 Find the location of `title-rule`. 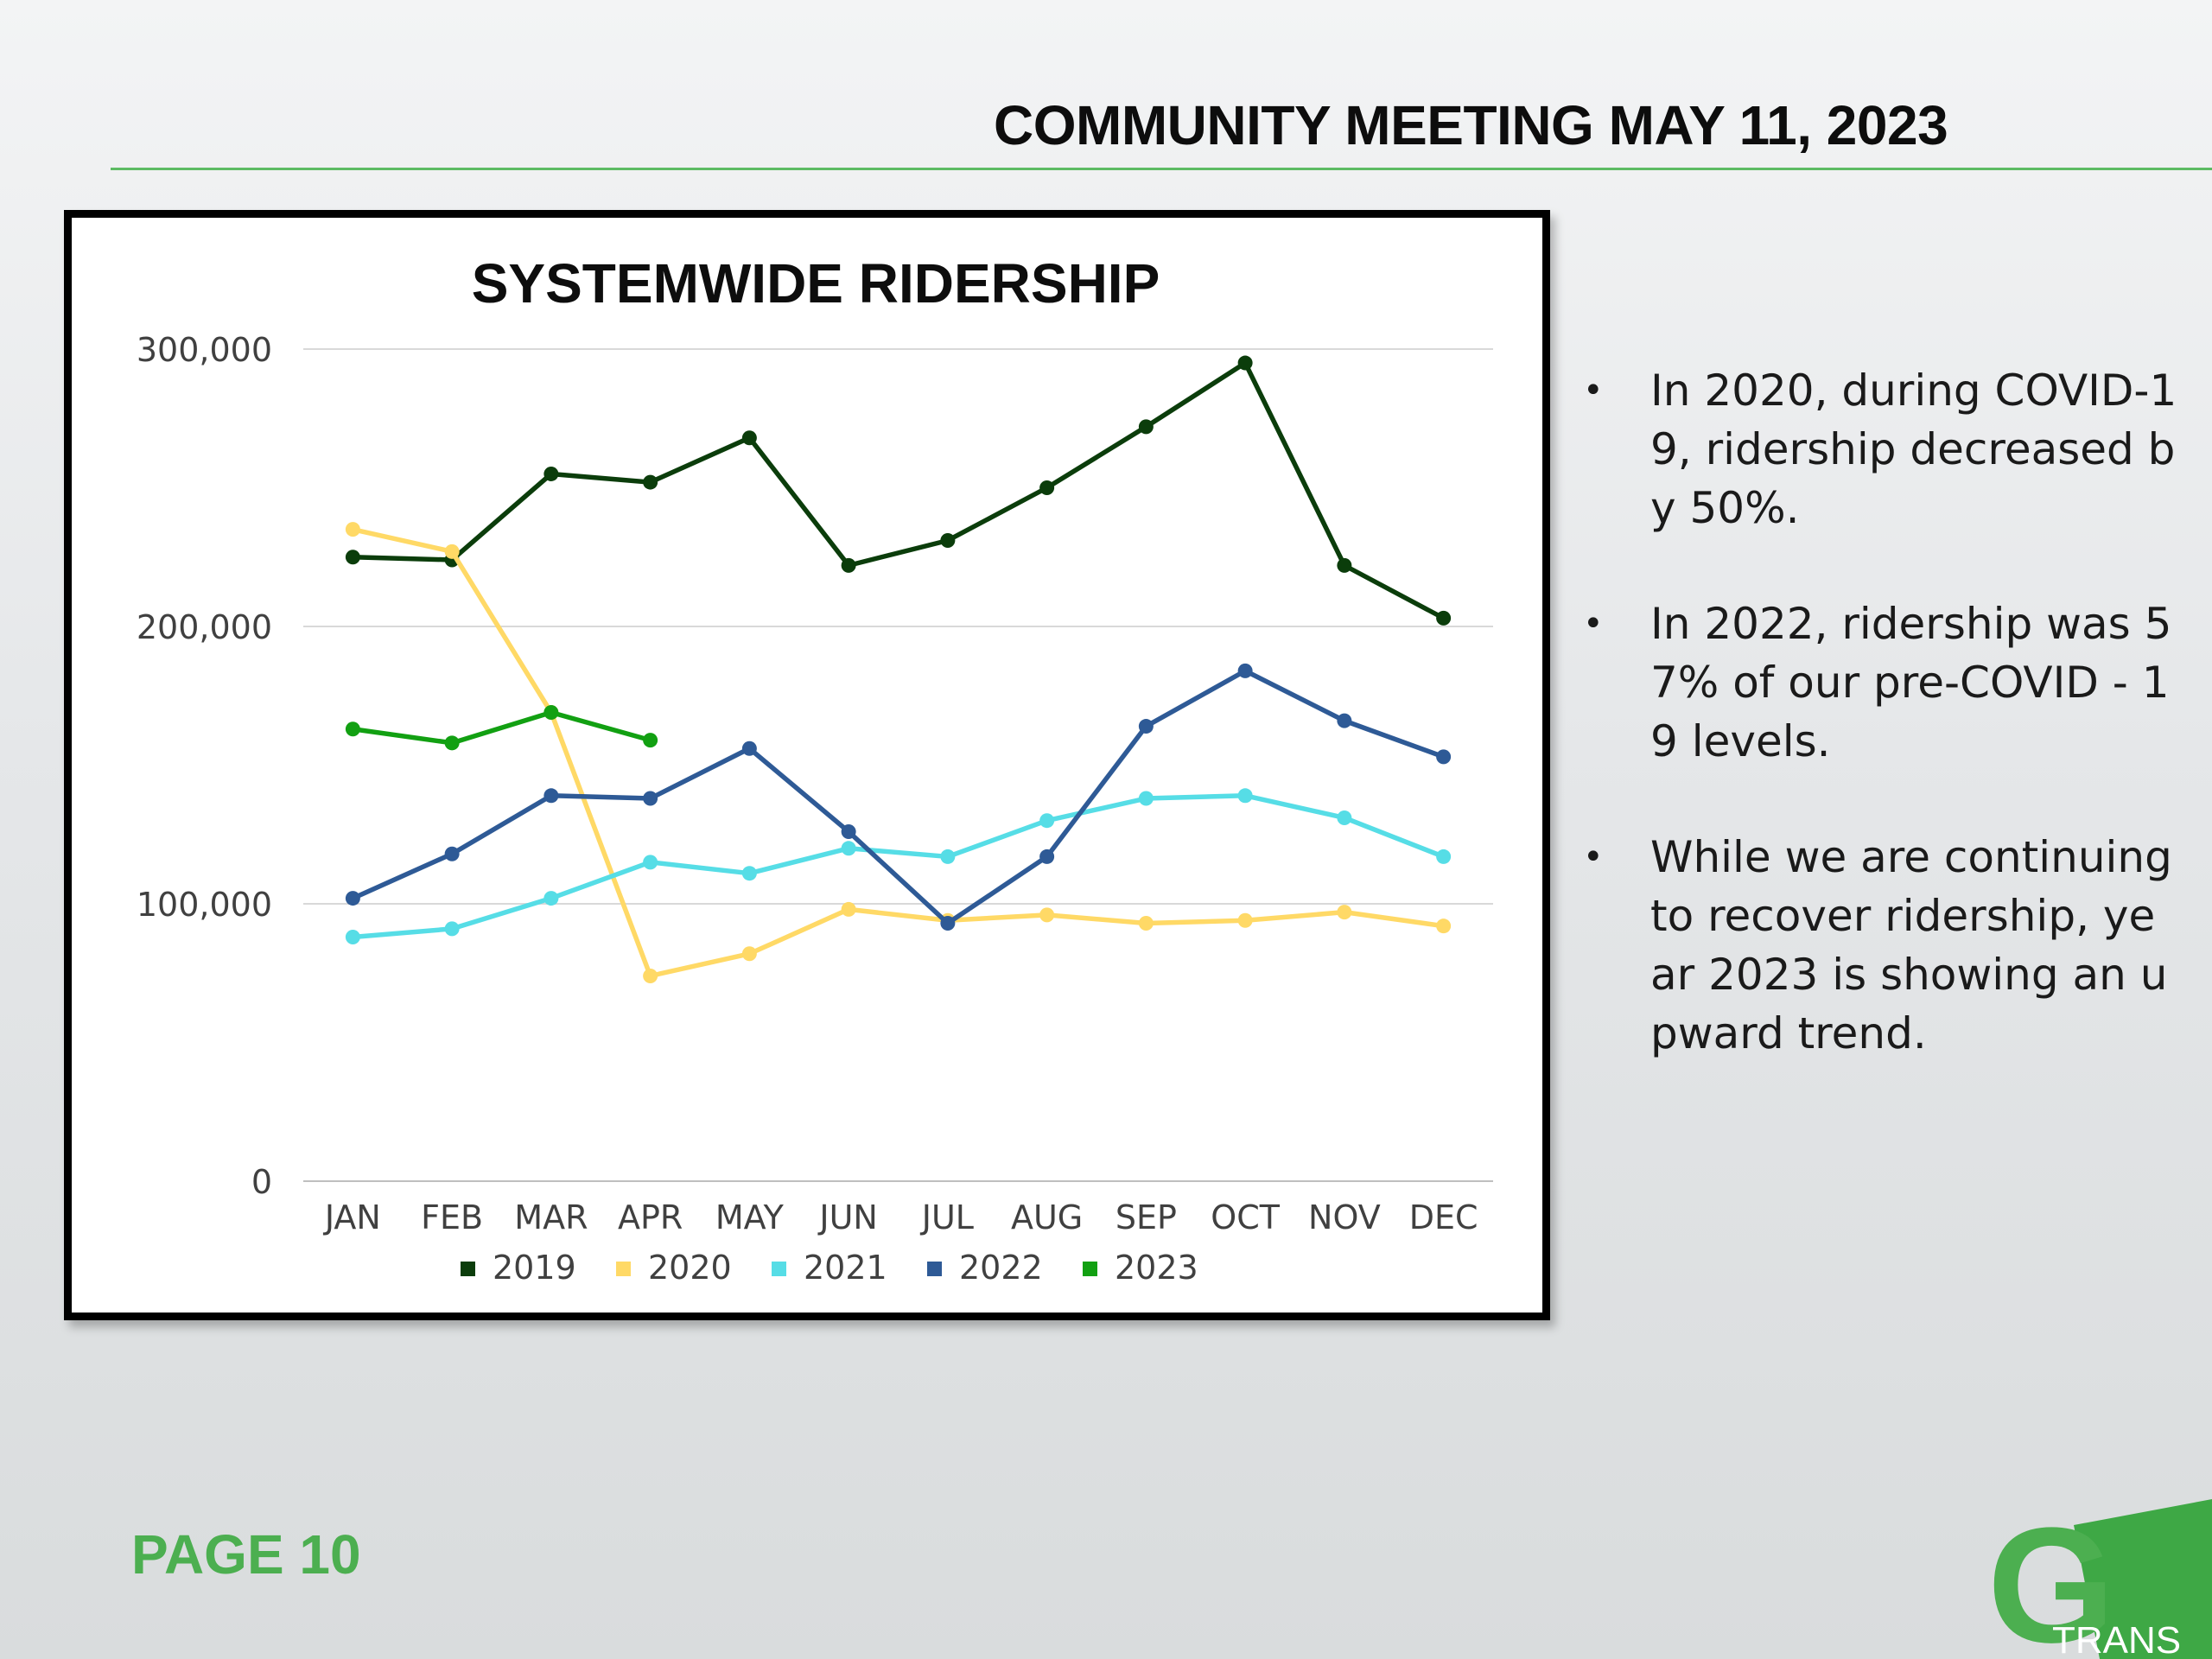

title-rule is located at coordinates (1161, 169).